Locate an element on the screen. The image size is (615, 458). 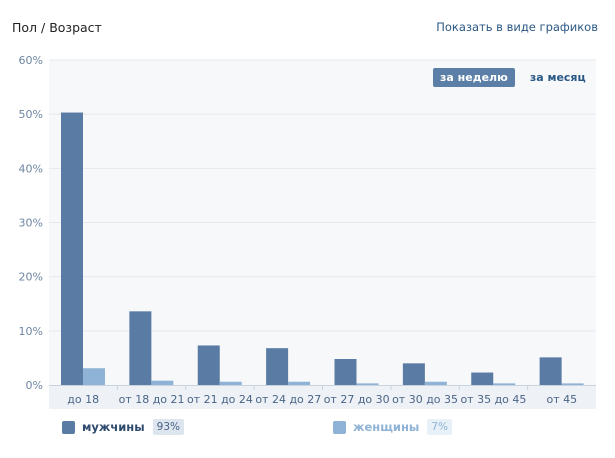
period-month-button: за месяц is located at coordinates (557, 77).